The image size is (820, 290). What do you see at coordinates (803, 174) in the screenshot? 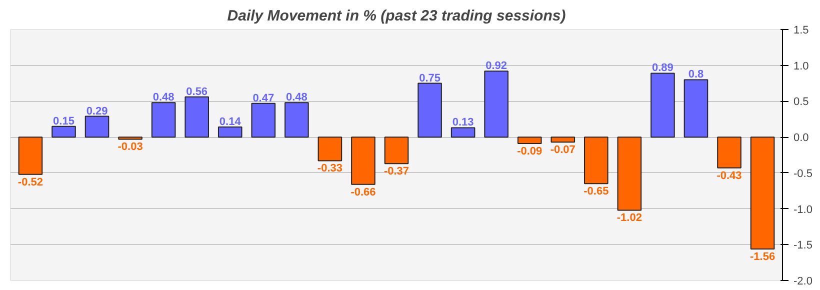
I see `y-tick-label: -0.5` at bounding box center [803, 174].